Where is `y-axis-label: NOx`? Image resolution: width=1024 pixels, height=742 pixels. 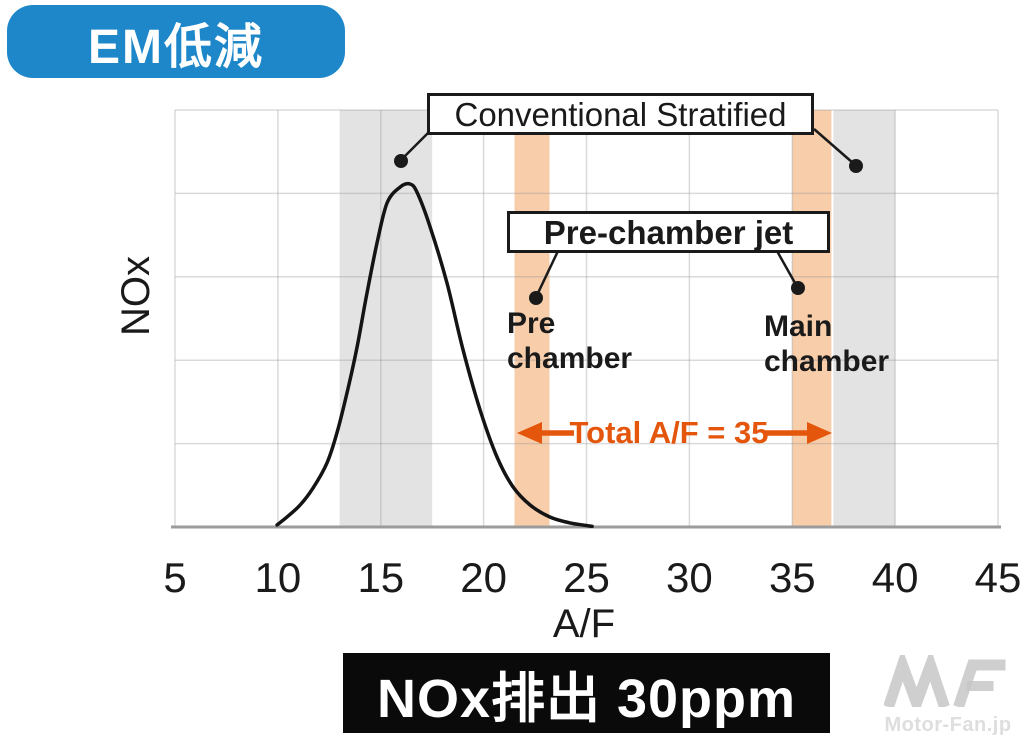 y-axis-label: NOx is located at coordinates (136, 296).